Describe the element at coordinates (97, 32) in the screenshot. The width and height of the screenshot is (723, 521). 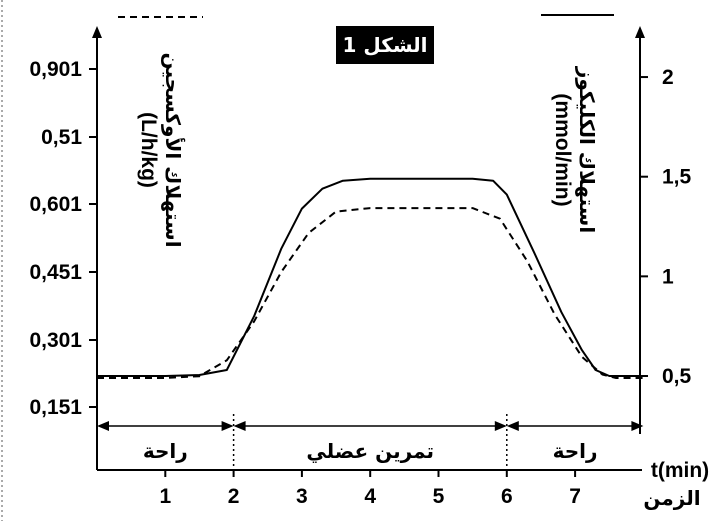
I see `left-y-axis-arrow` at that location.